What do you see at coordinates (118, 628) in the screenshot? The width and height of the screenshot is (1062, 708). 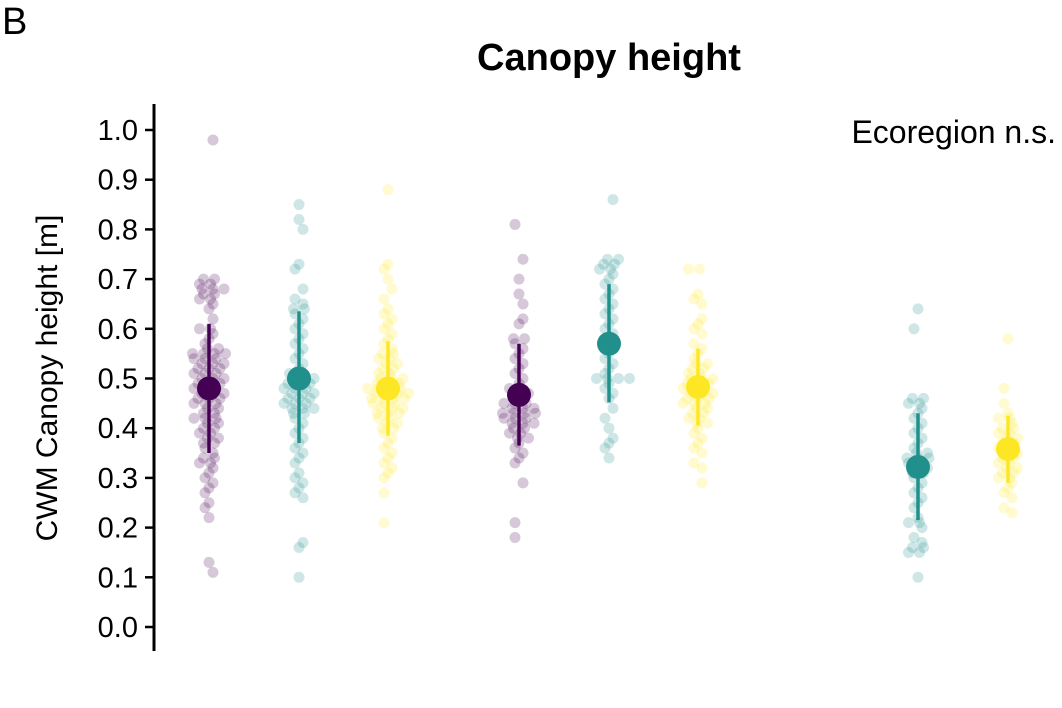 I see `y-tick-label: 0.0` at bounding box center [118, 628].